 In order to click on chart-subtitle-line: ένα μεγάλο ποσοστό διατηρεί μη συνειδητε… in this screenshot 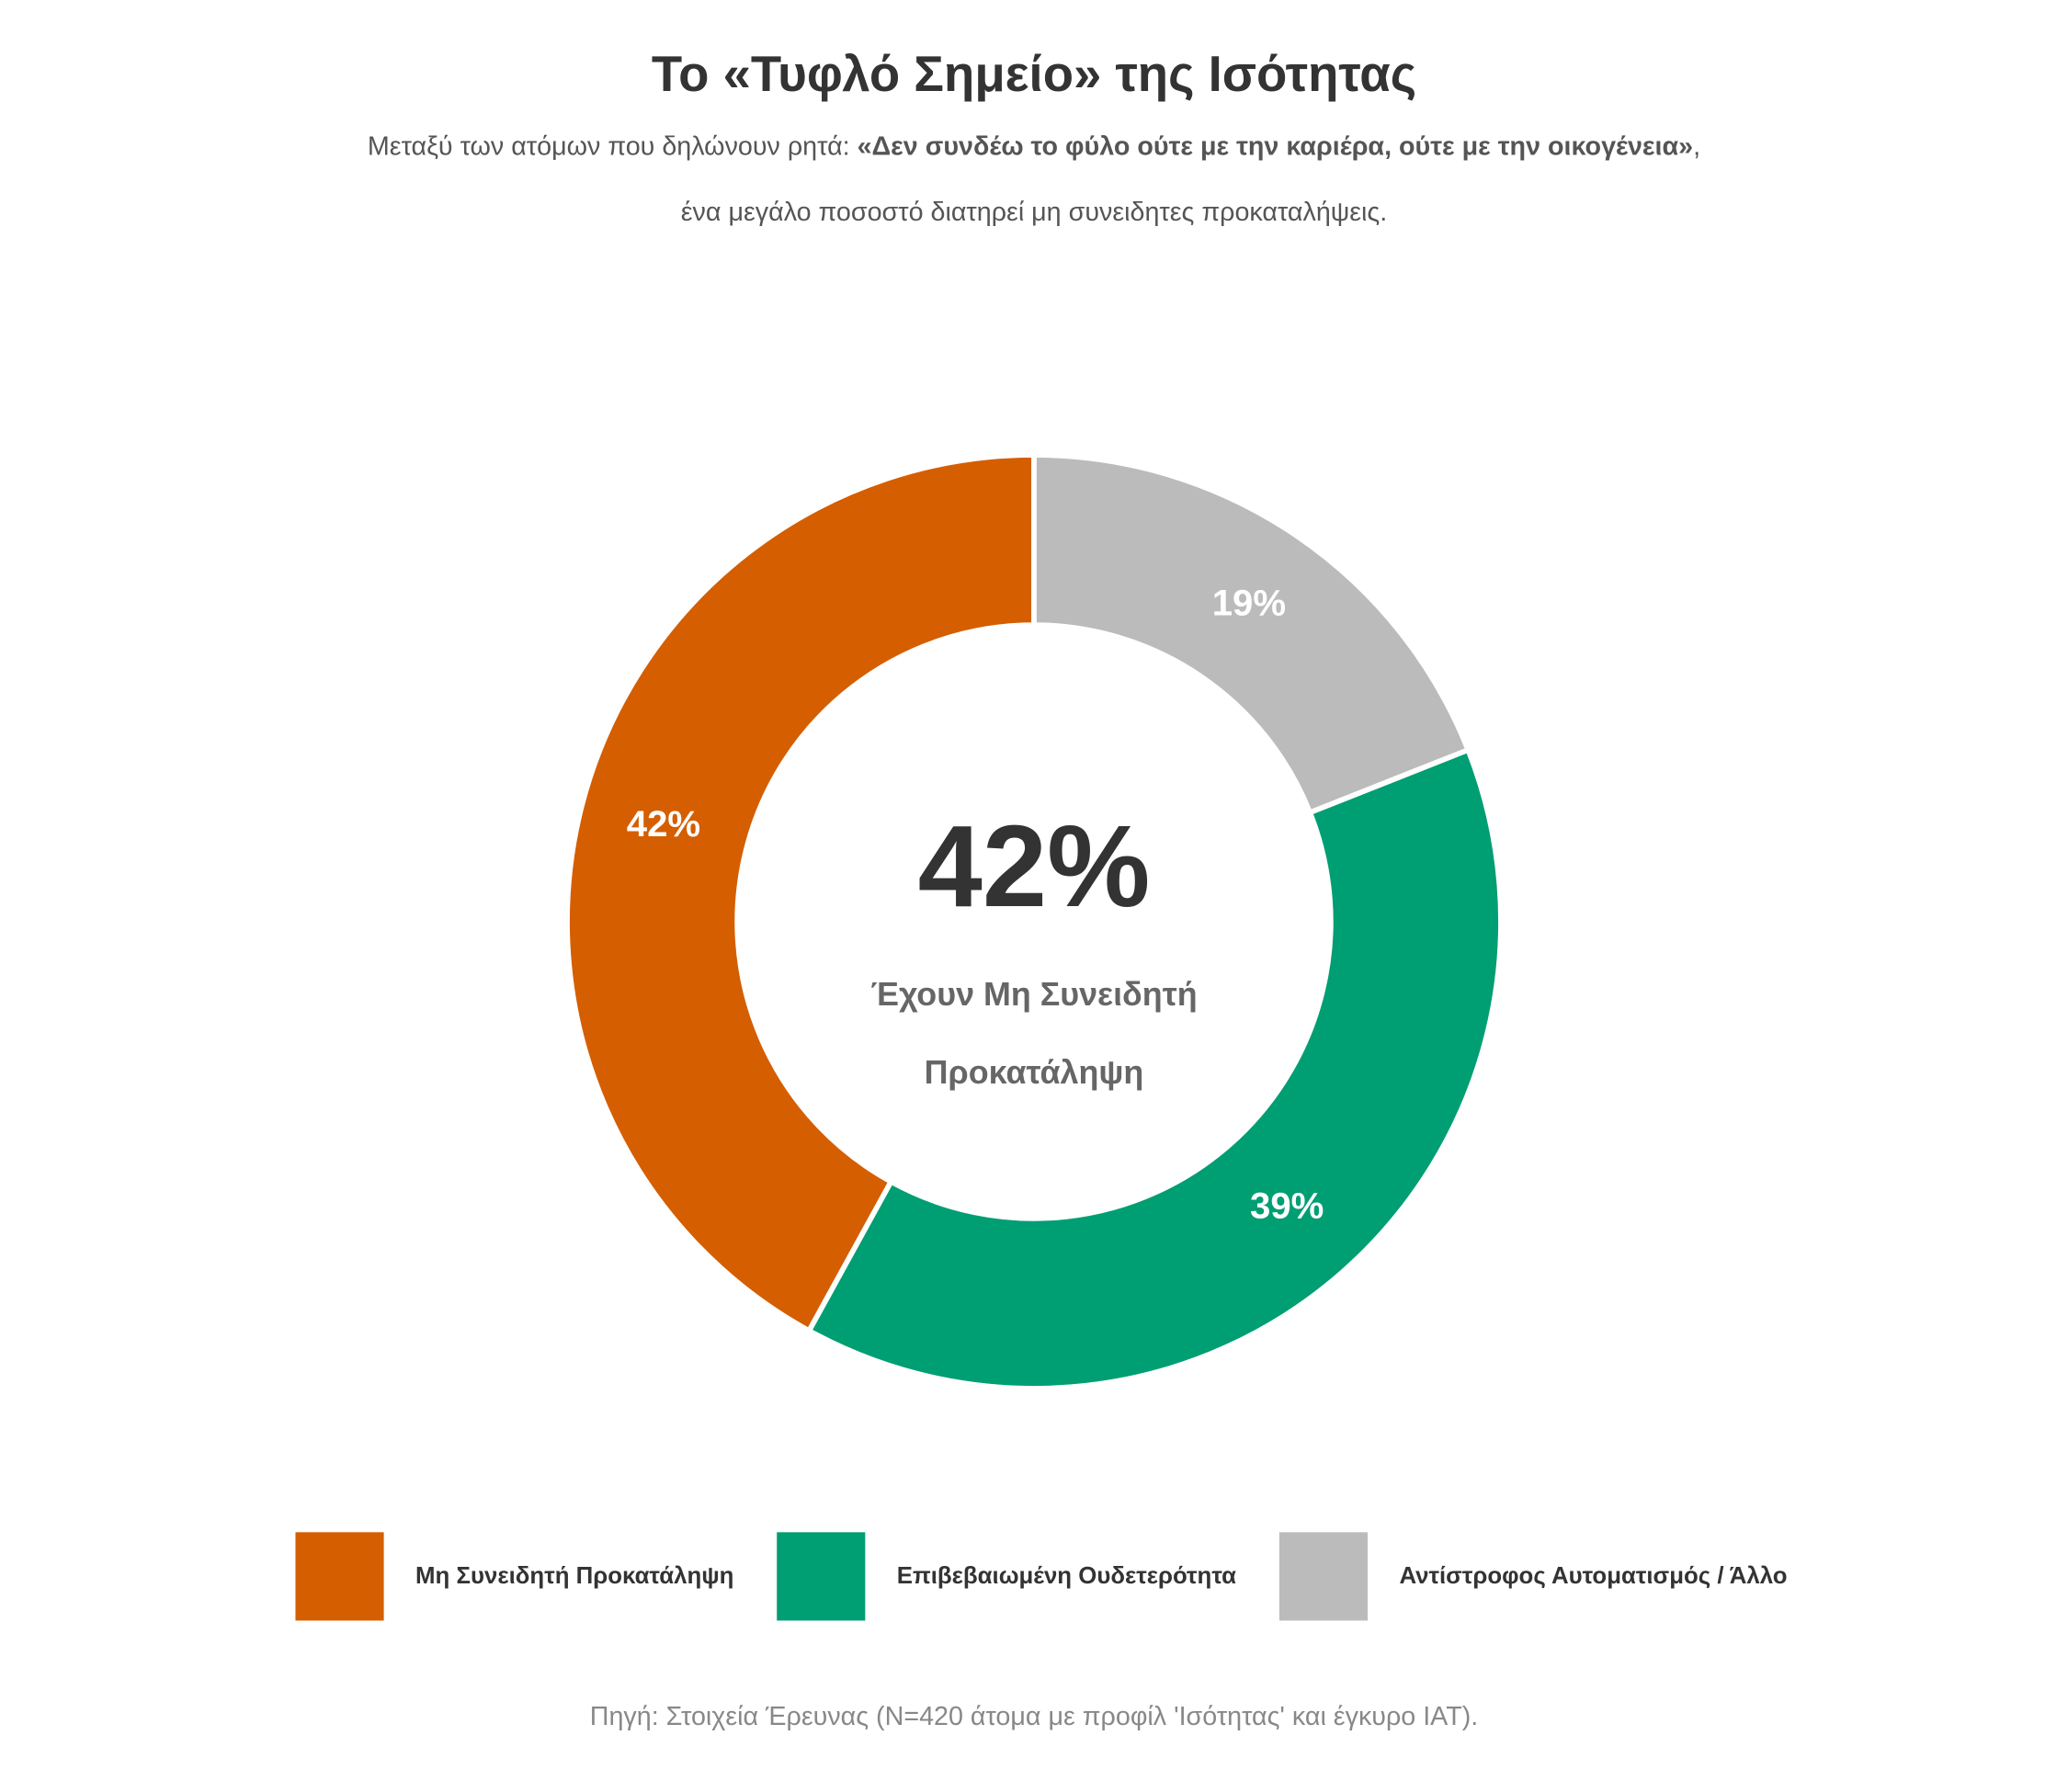, I will do `click(1034, 212)`.